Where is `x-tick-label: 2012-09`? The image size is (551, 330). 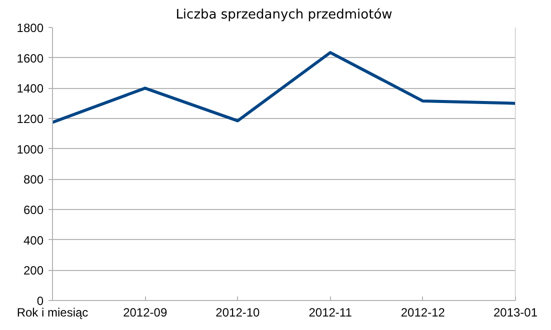
x-tick-label: 2012-09 is located at coordinates (145, 313).